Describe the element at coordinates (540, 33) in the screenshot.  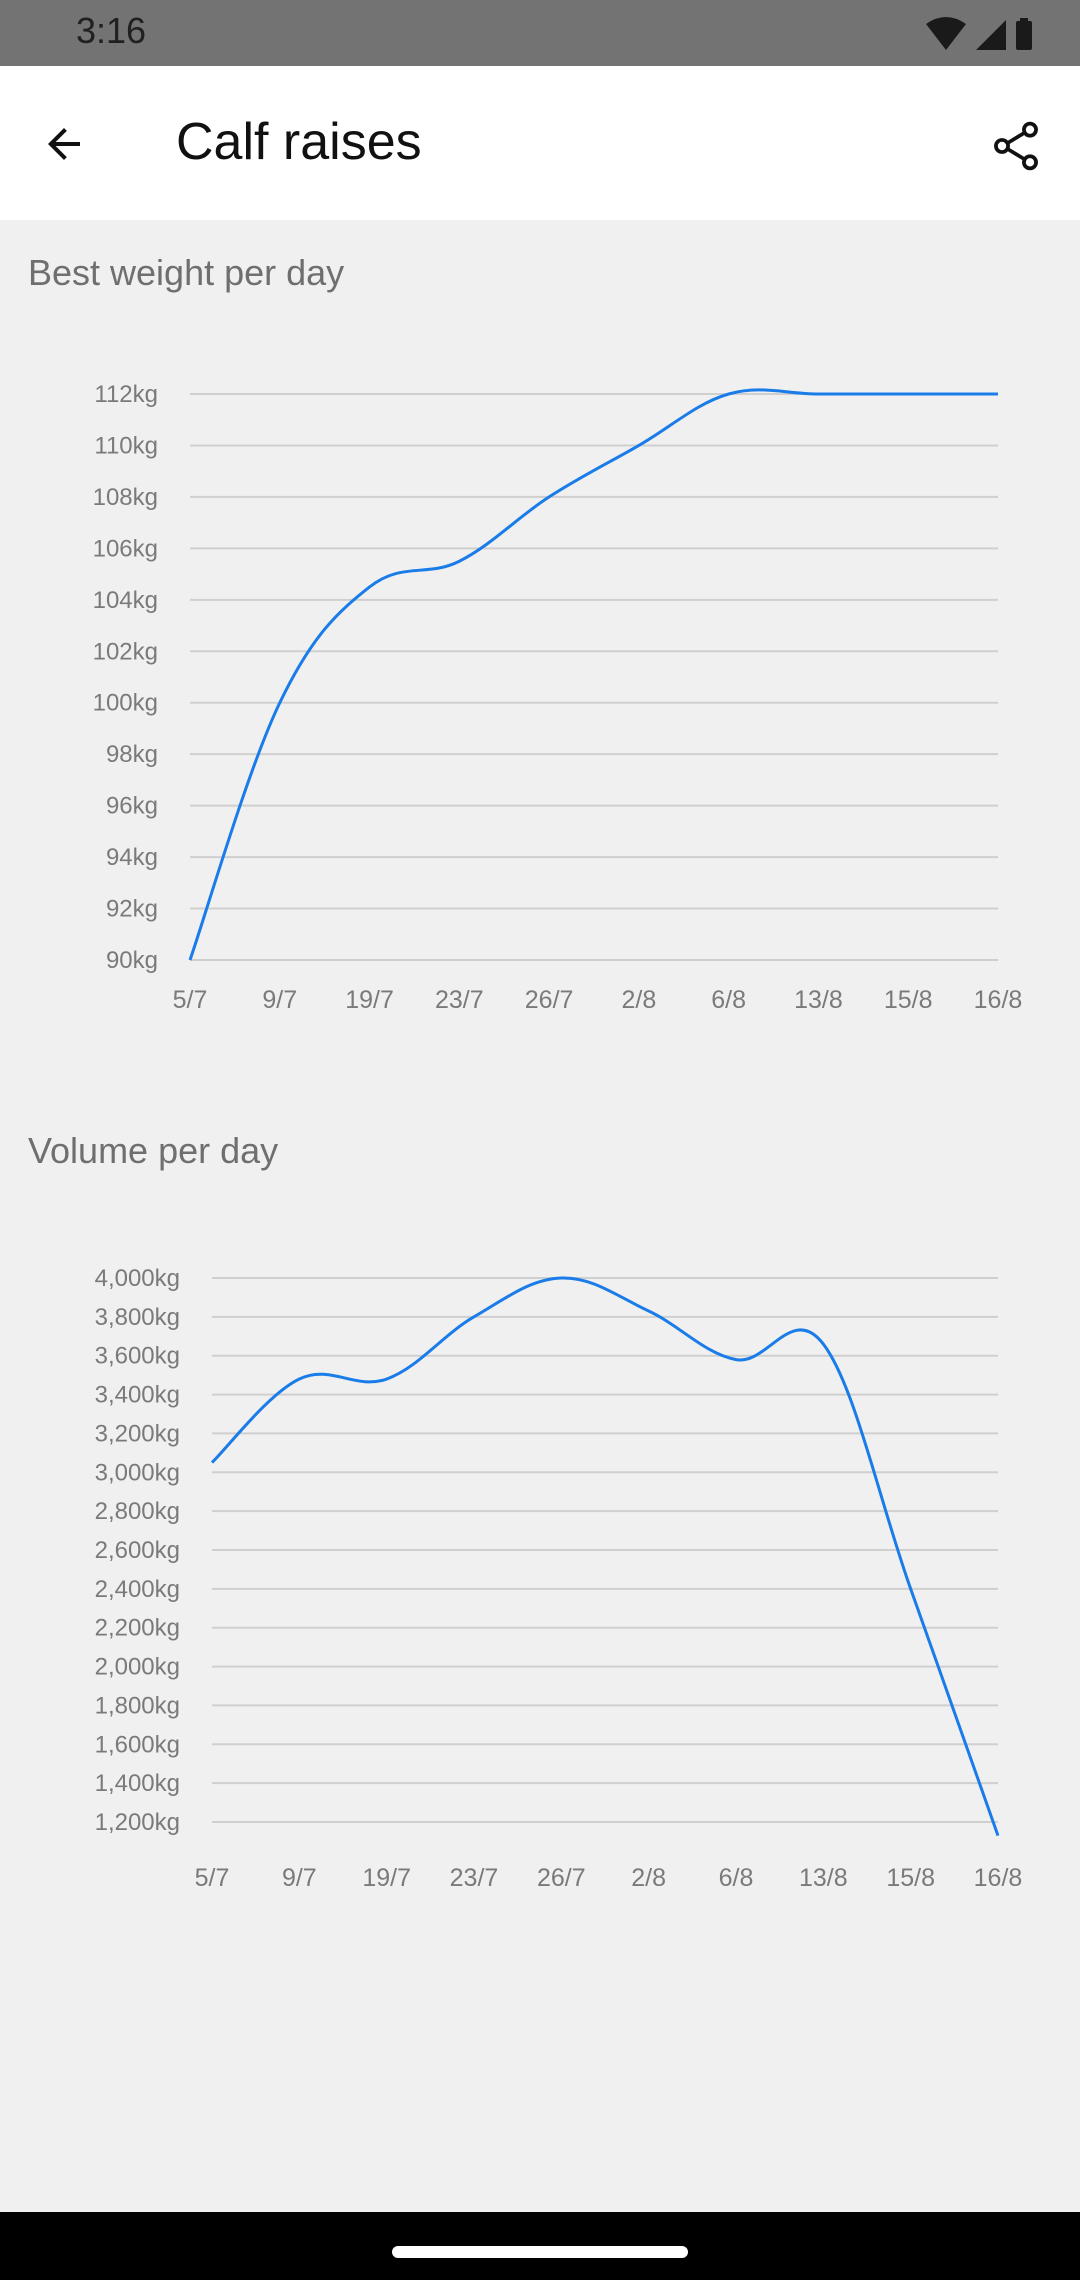
I see `status-bar: 3:16` at that location.